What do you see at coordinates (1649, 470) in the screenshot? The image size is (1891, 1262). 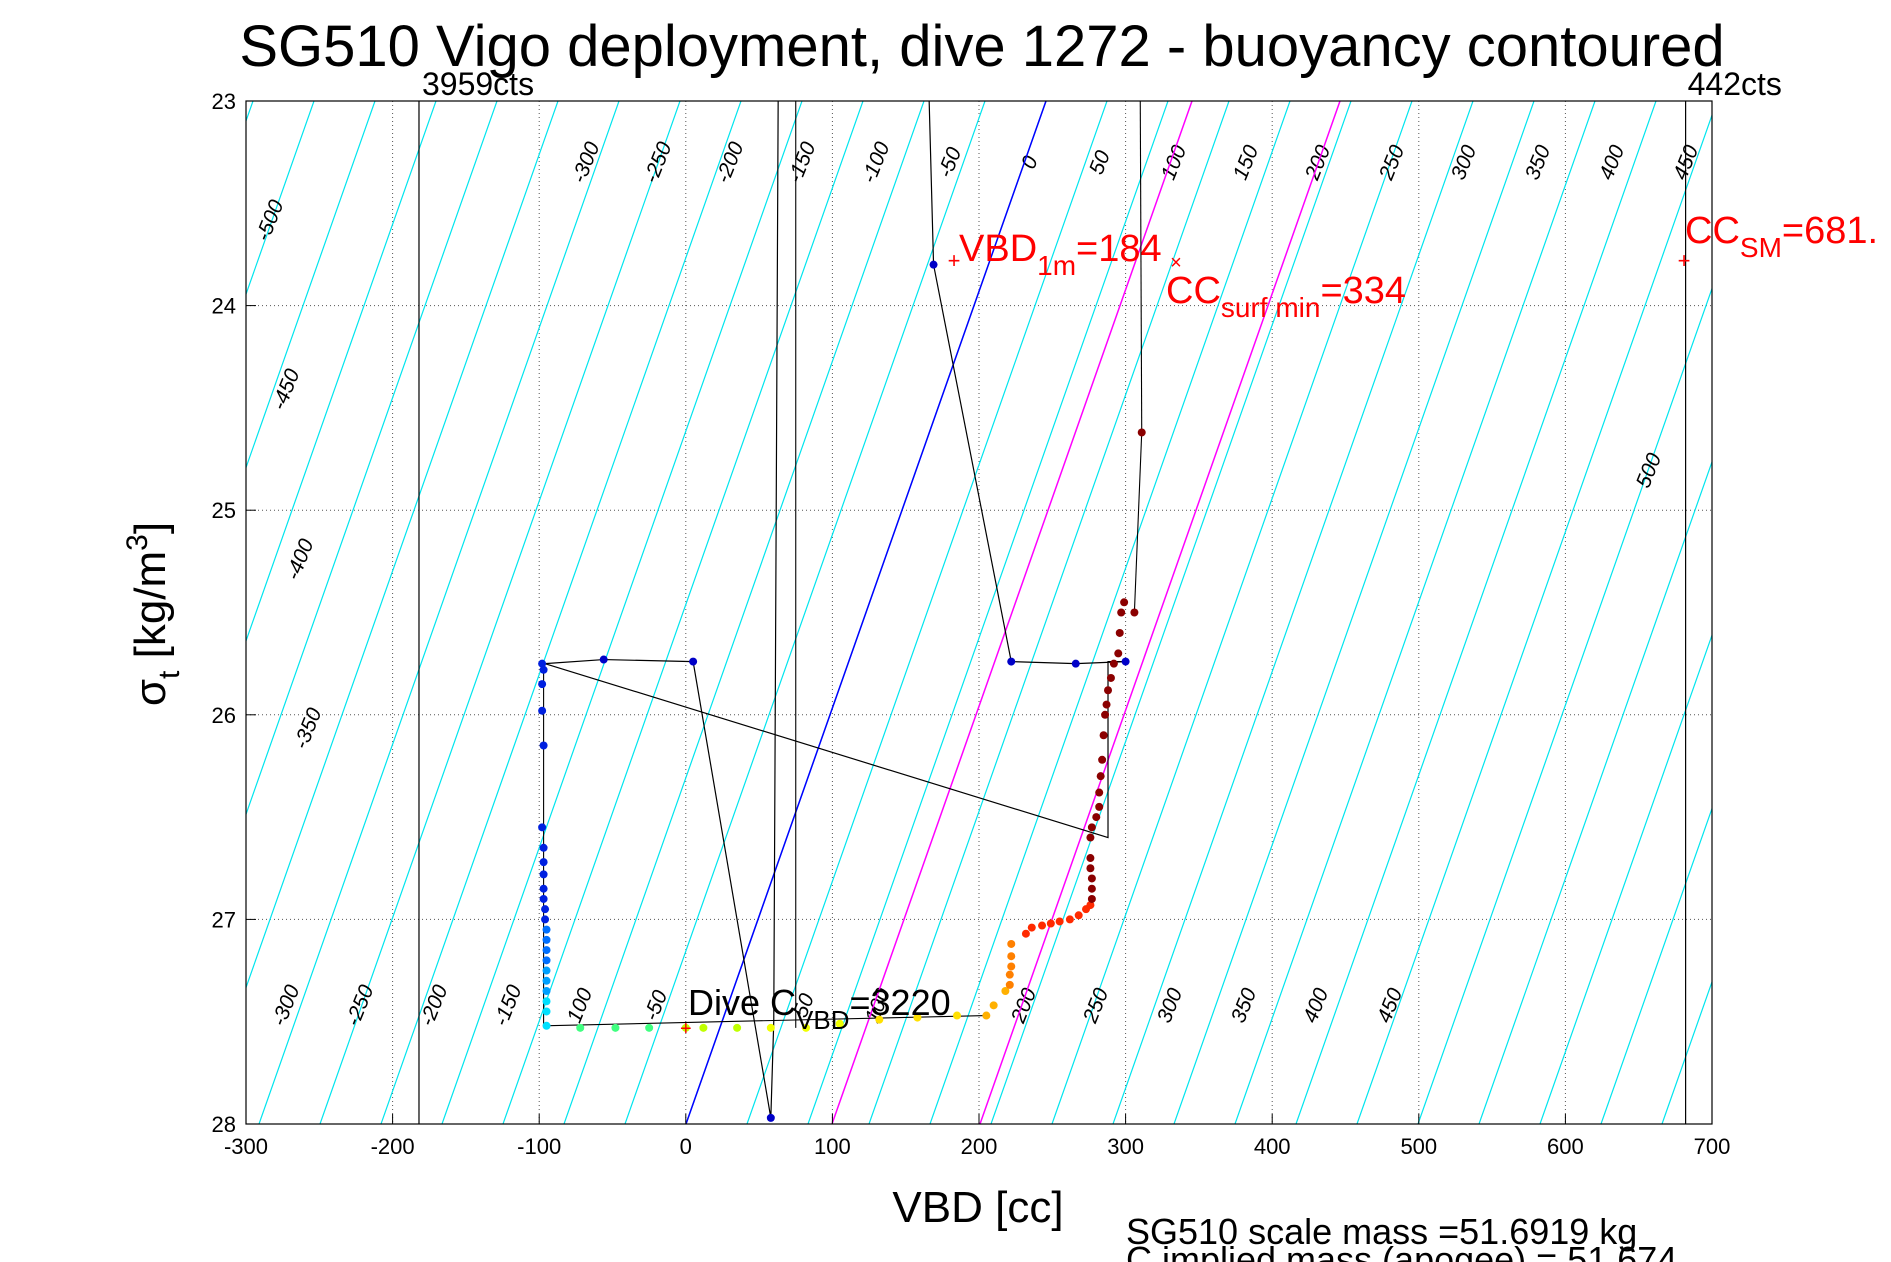 I see `contour-label-right: 500` at bounding box center [1649, 470].